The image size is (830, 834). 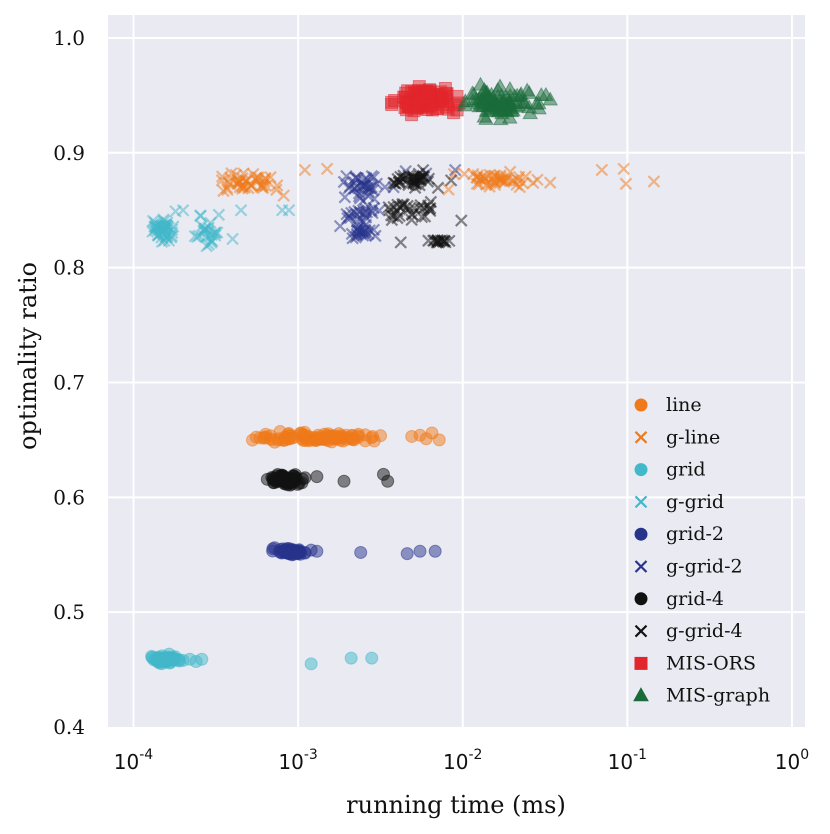 I want to click on legend-item-g-grid-4: g-grid-4, so click(x=688, y=631).